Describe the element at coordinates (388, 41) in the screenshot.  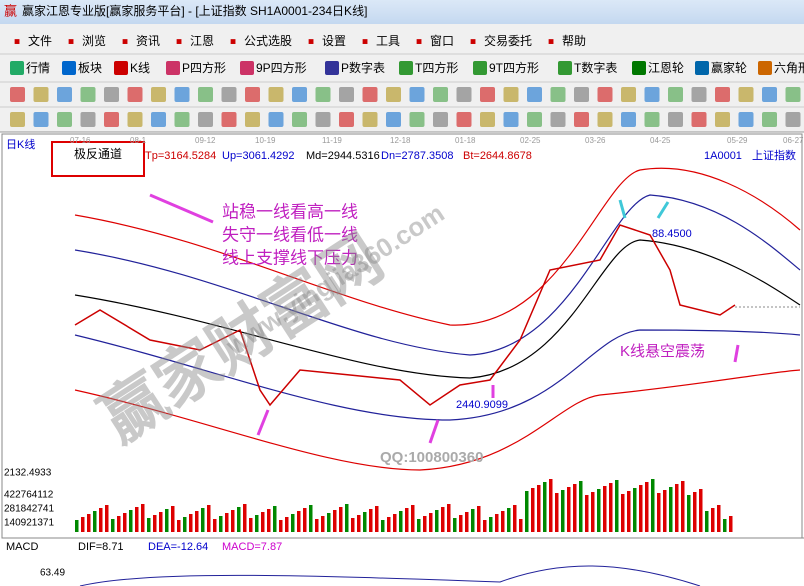
I see `menu-item: 工具` at that location.